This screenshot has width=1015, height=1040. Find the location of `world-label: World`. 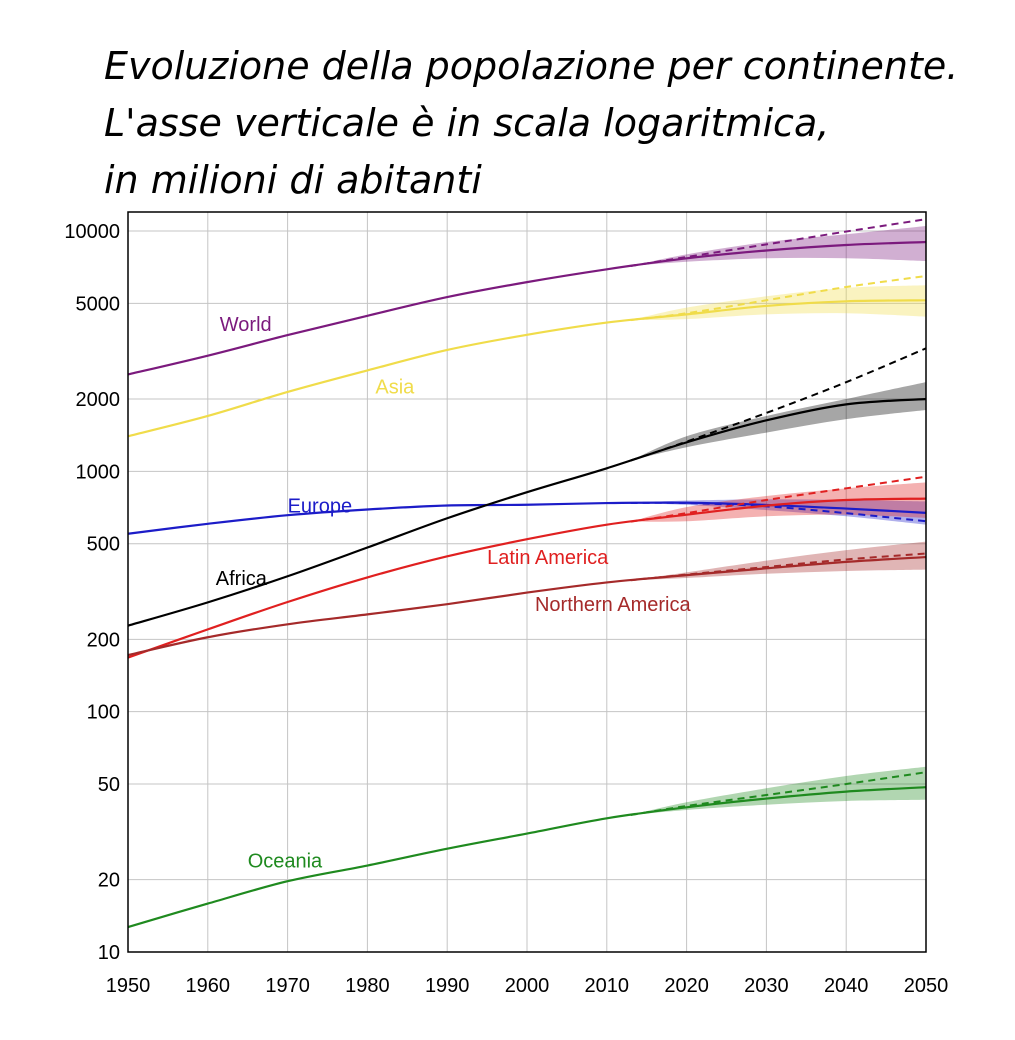

world-label: World is located at coordinates (246, 325).